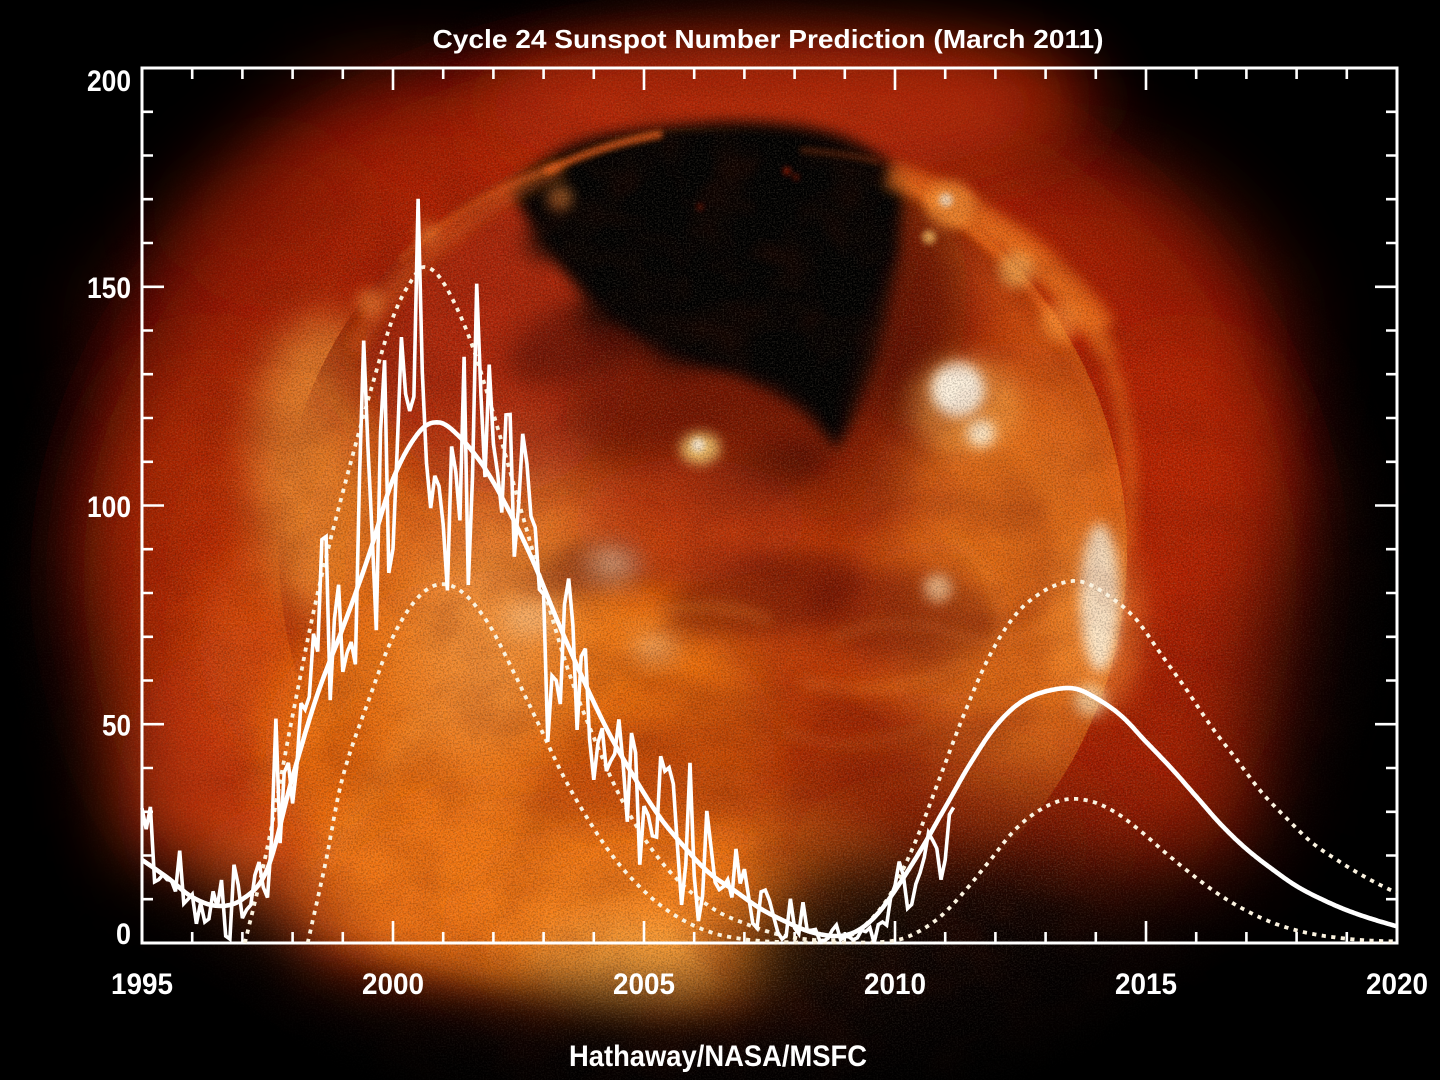 This screenshot has width=1440, height=1080. Describe the element at coordinates (644, 984) in the screenshot. I see `svg-text: 2005` at that location.